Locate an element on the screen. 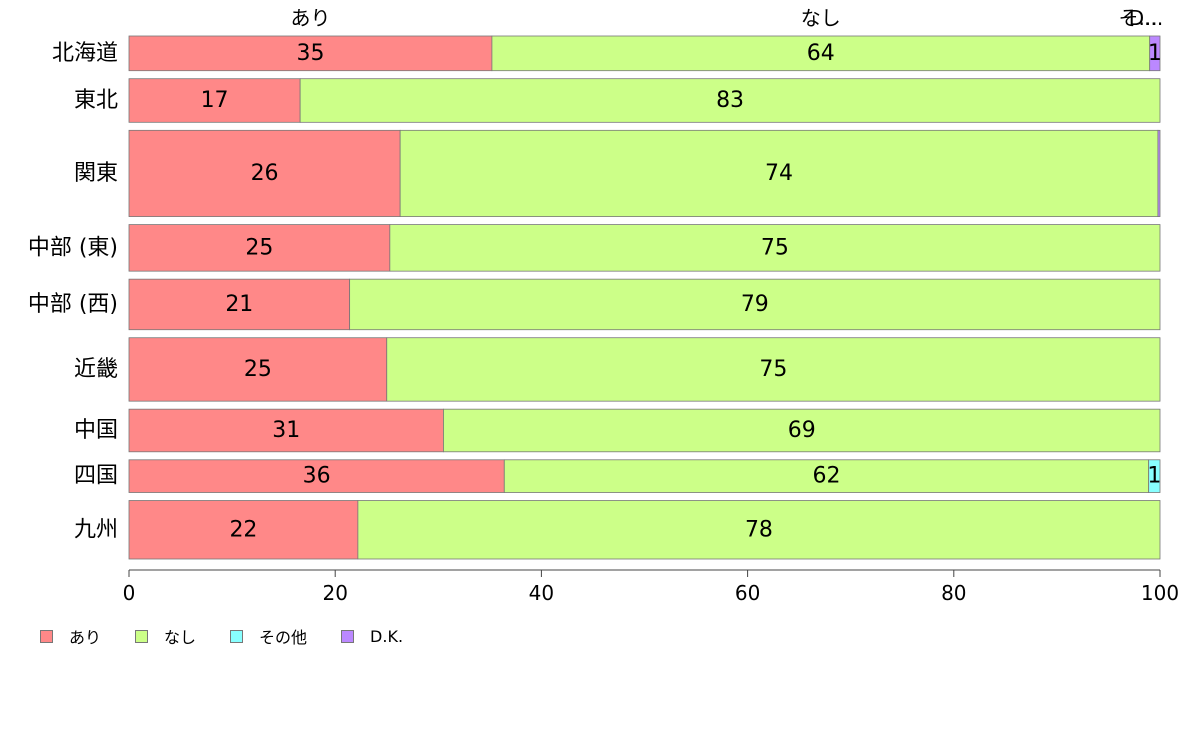 The image size is (1188, 736). data-label: 62 is located at coordinates (826, 476).